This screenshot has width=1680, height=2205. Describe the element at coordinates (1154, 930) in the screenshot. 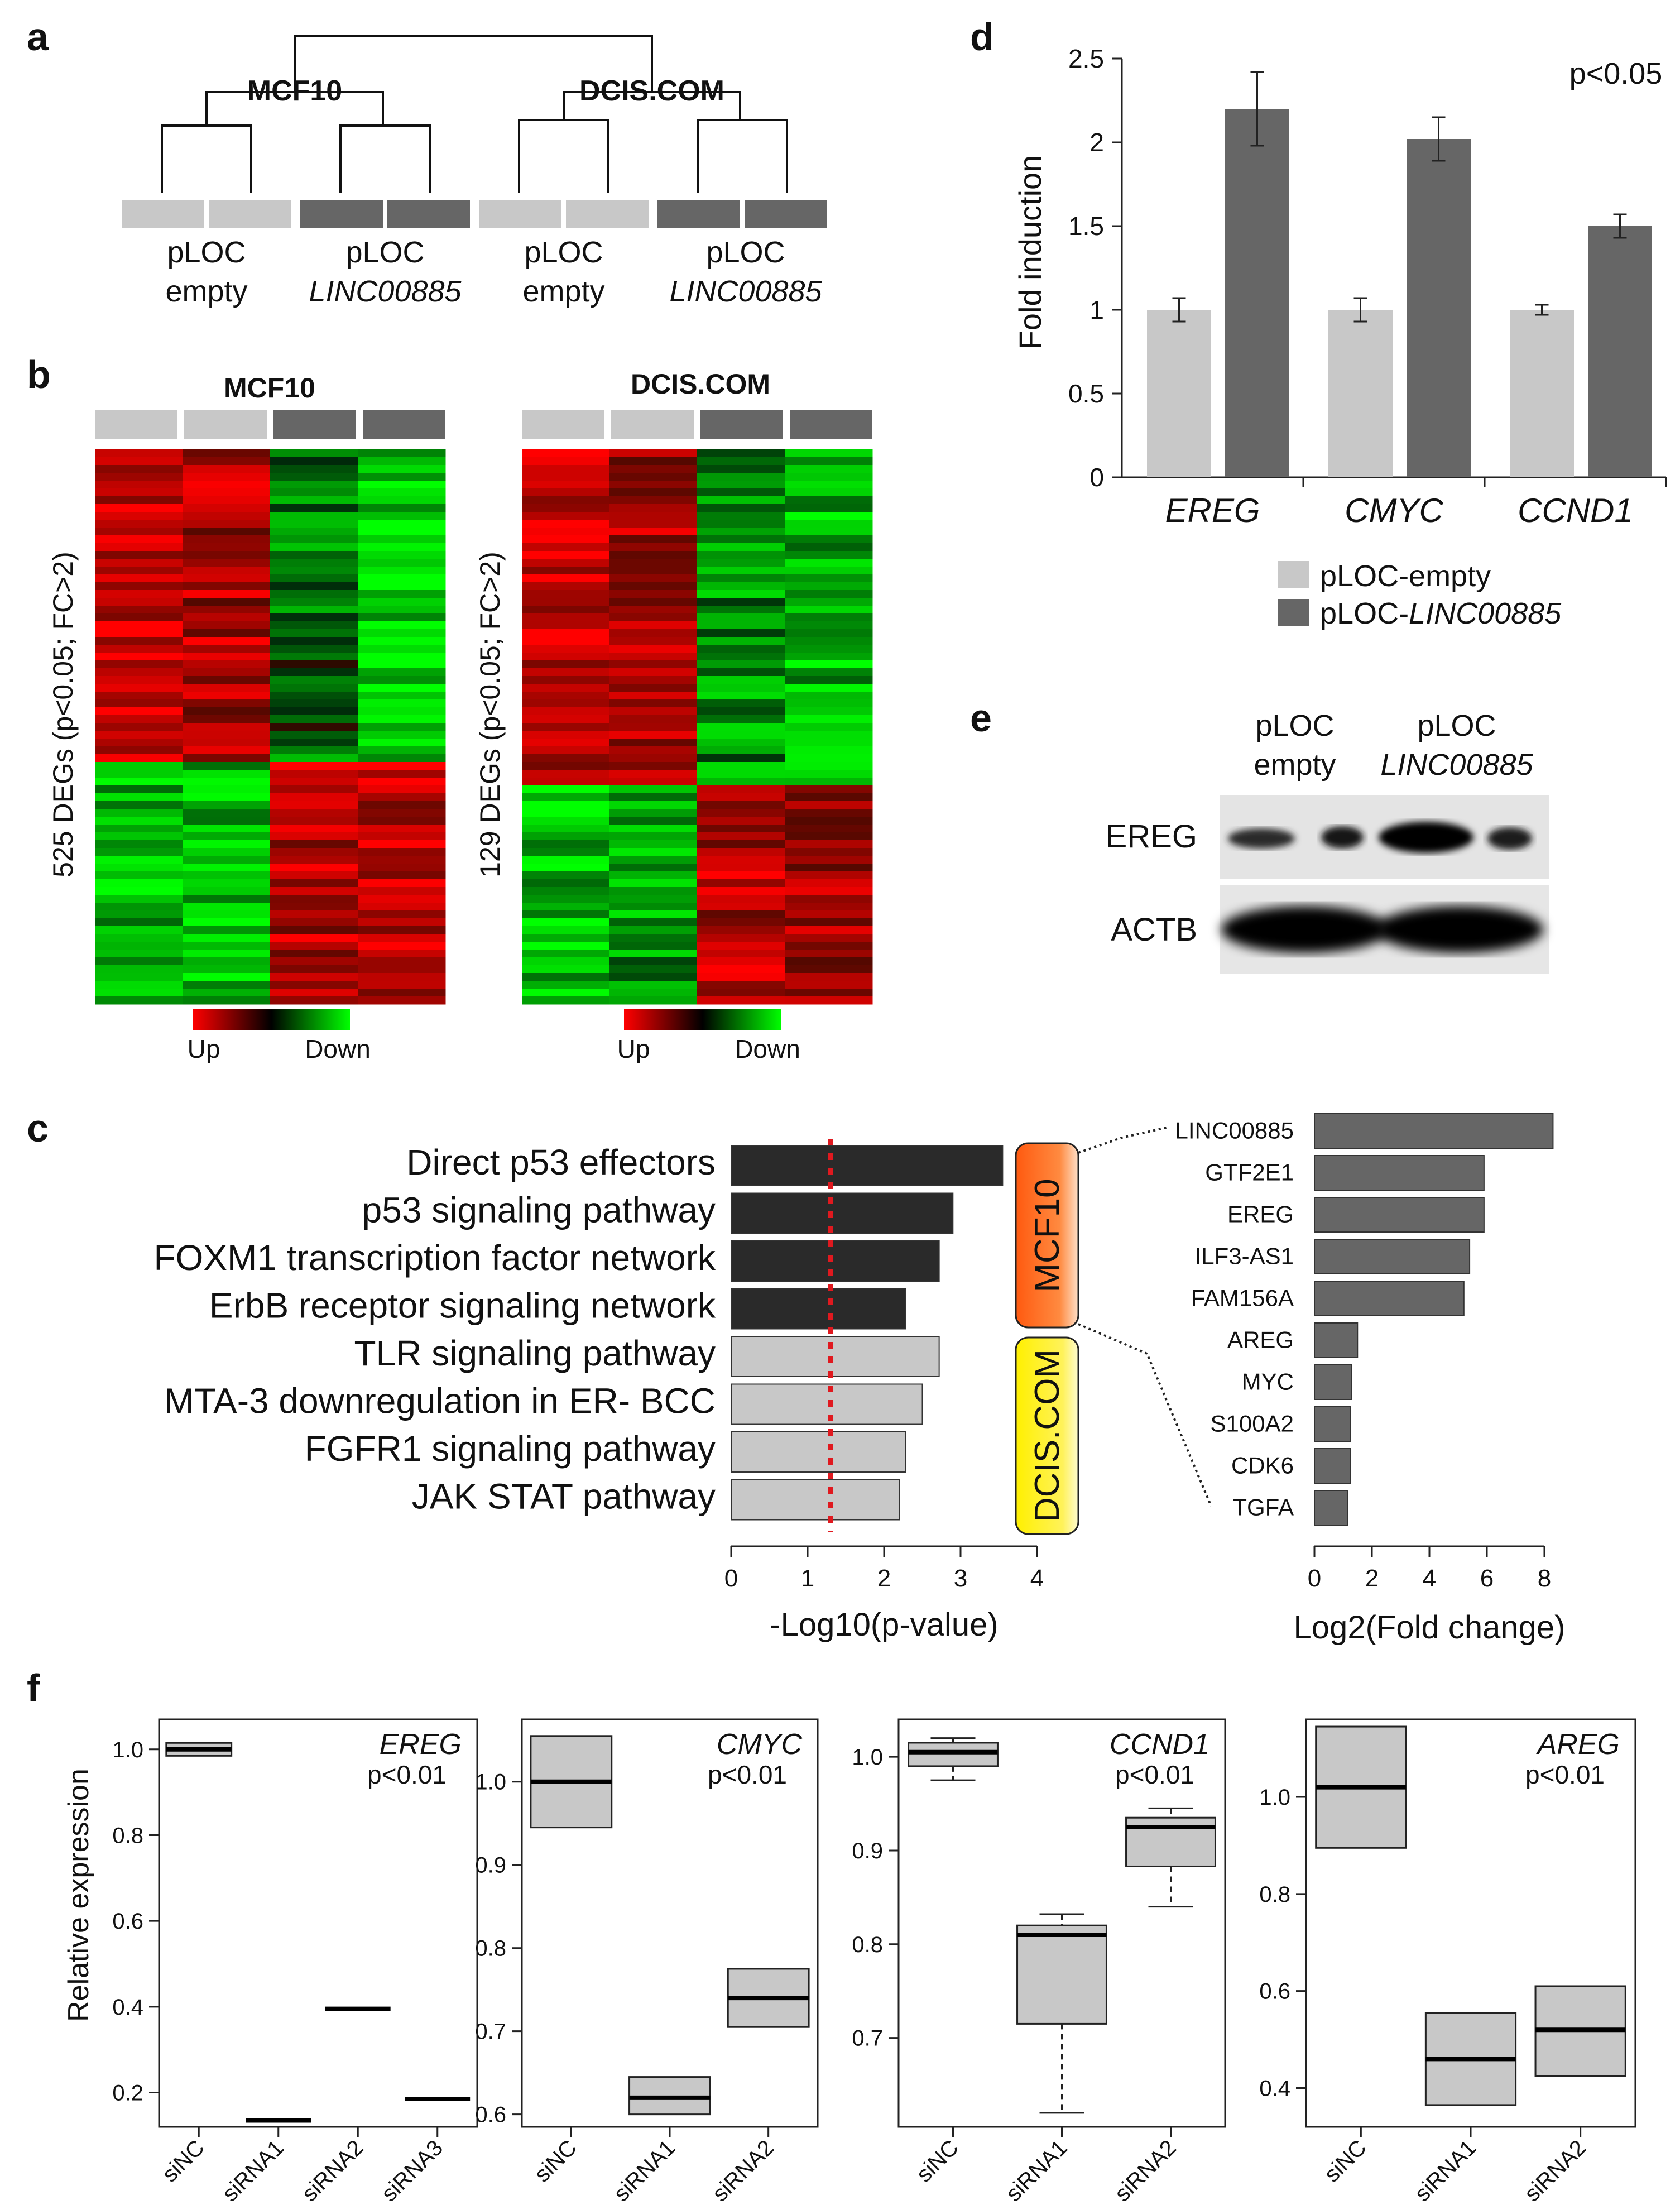

I see `blot-row-actb: ACTB` at that location.